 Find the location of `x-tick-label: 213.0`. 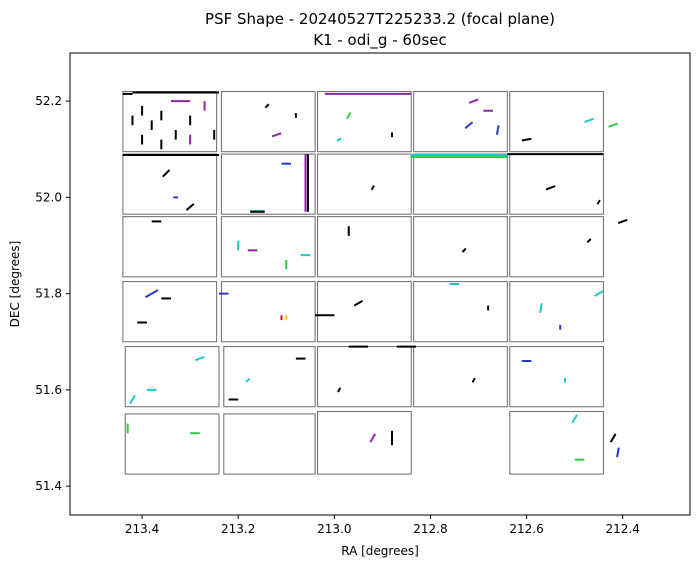

x-tick-label: 213.0 is located at coordinates (334, 529).